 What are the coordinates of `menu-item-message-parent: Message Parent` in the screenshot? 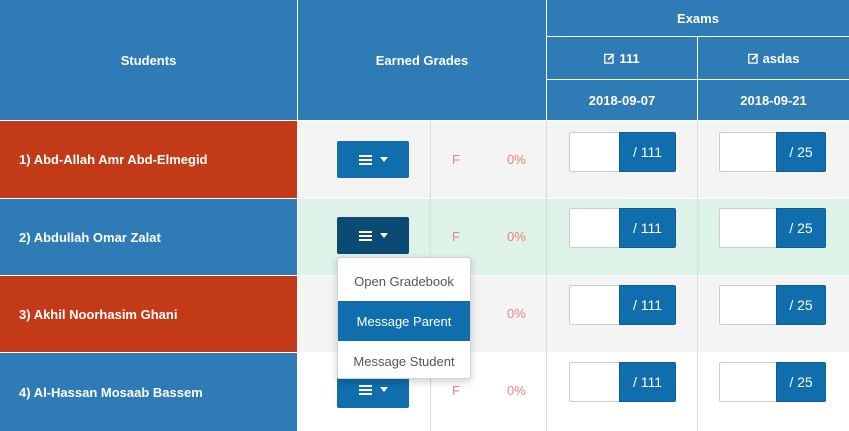 It's located at (404, 321).